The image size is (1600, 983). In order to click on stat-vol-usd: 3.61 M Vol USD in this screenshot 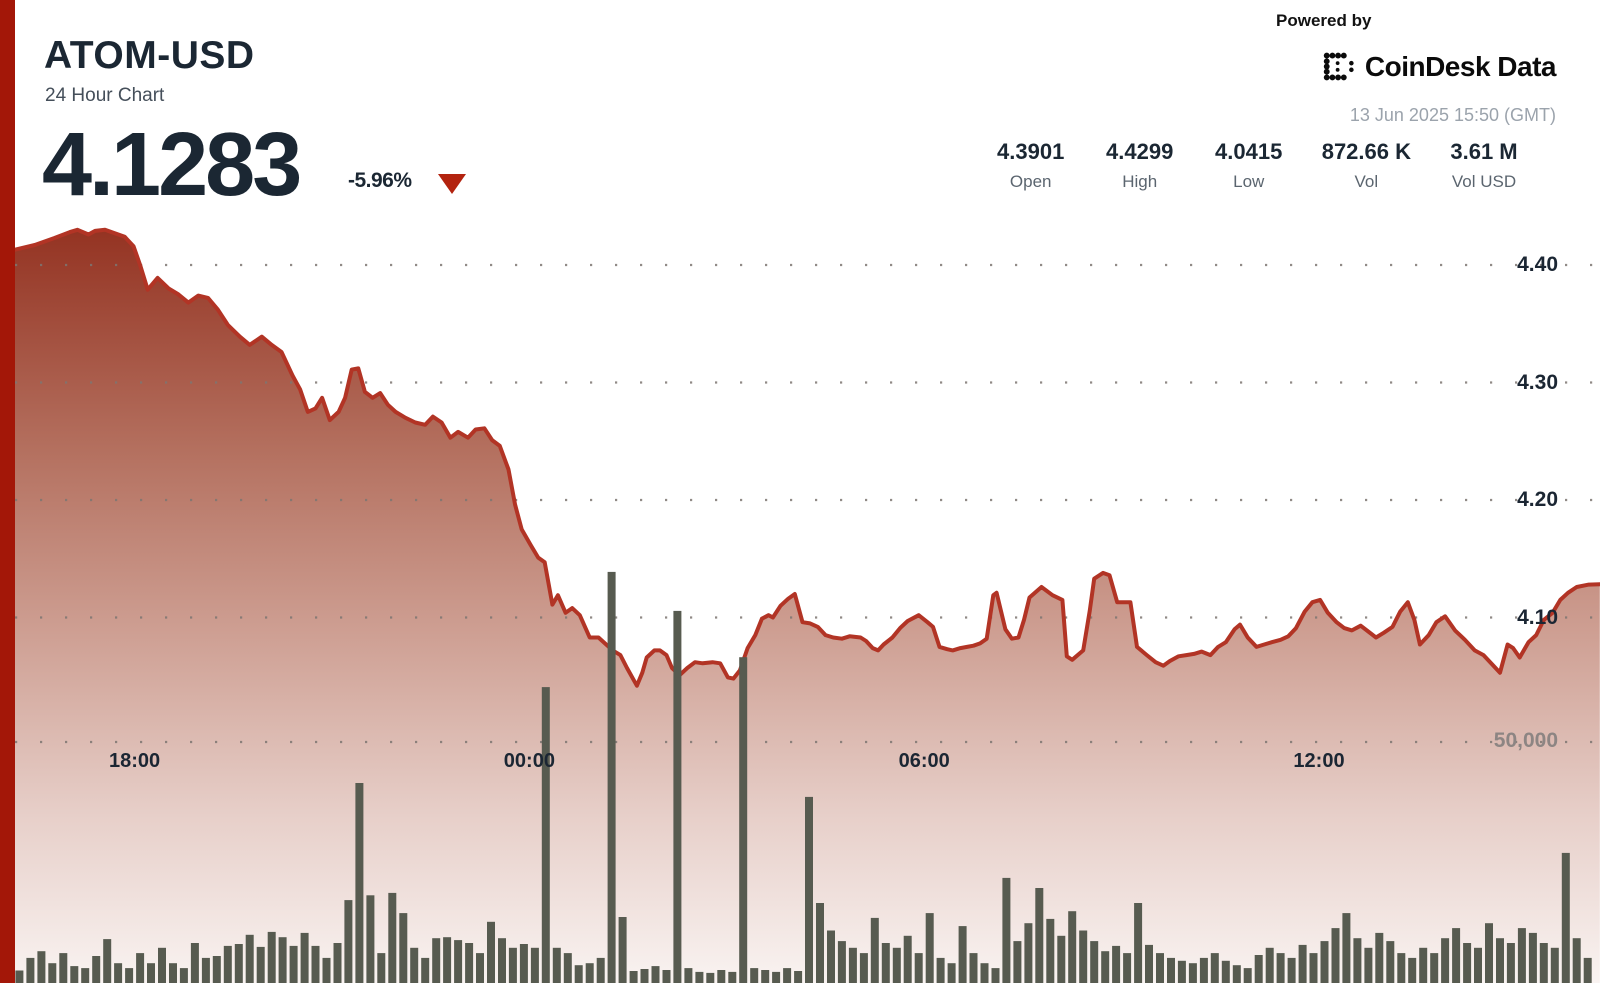, I will do `click(1484, 165)`.